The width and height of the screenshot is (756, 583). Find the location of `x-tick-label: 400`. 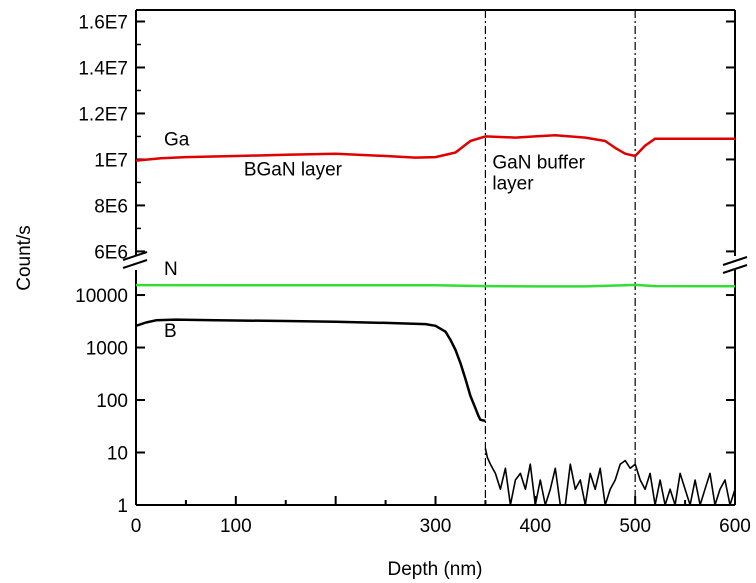

x-tick-label: 400 is located at coordinates (535, 526).